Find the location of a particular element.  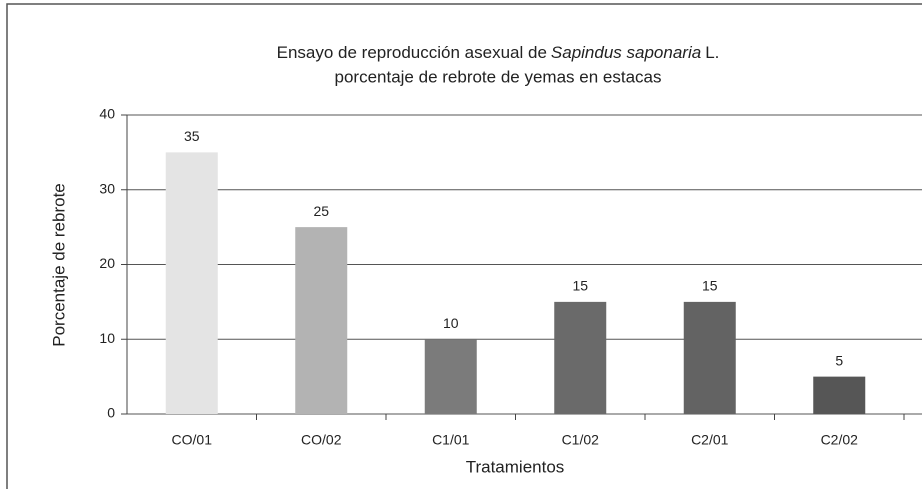

x-tick-label: C2/02 is located at coordinates (840, 440).